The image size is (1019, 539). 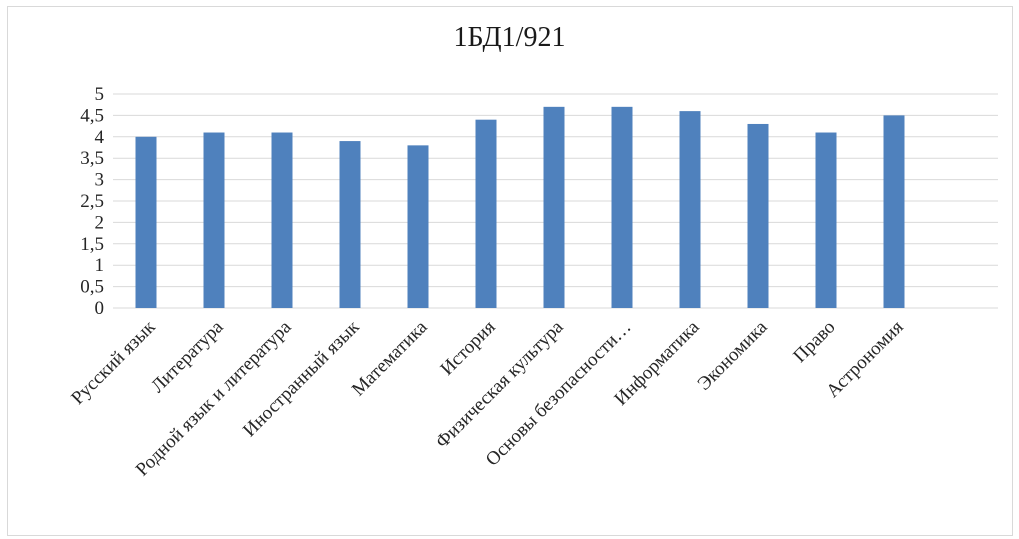 I want to click on y-tick-label: 3, so click(x=100, y=180).